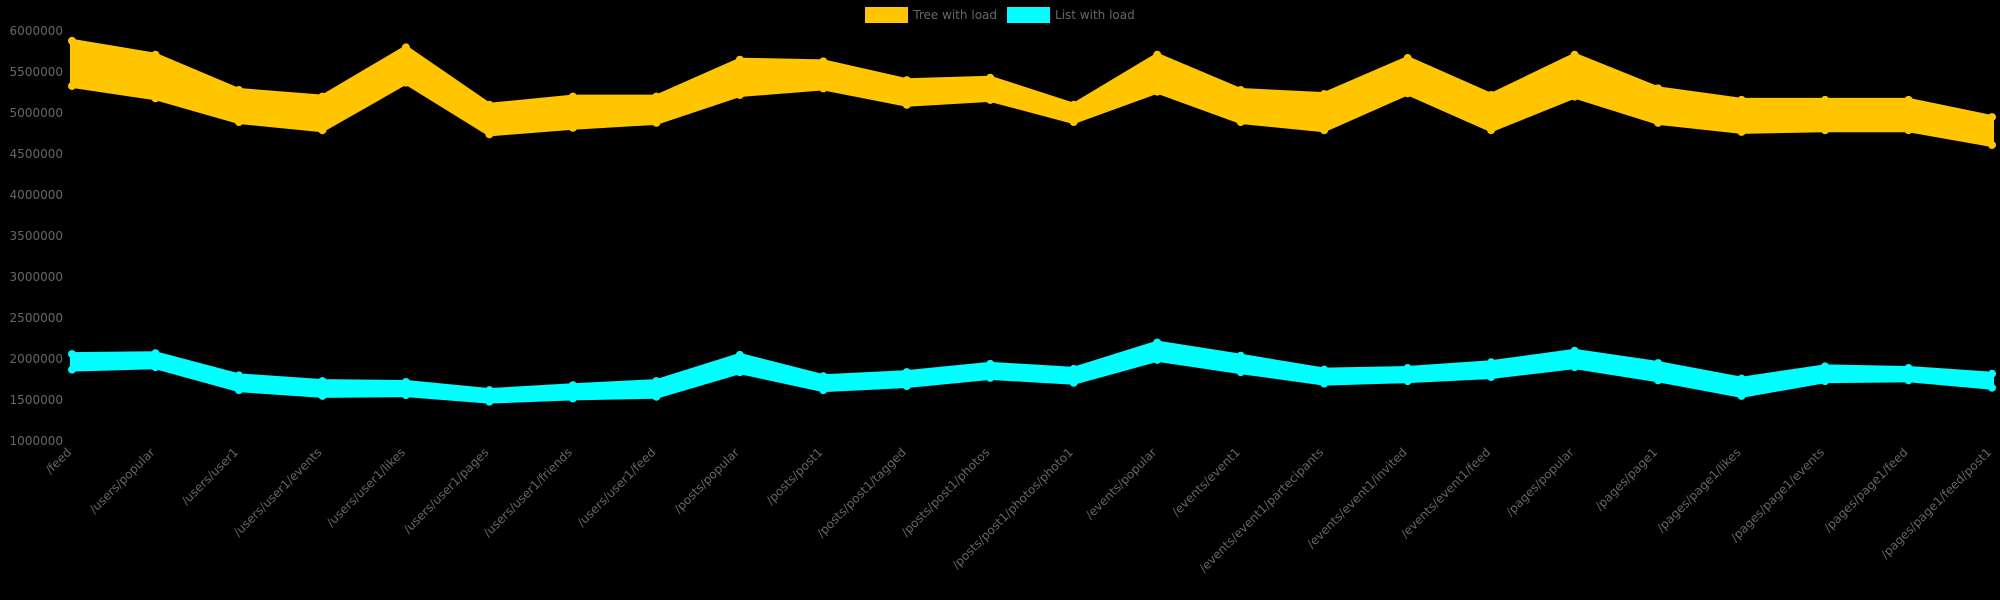  I want to click on legend-item-tree: Tree with load, so click(931, 15).